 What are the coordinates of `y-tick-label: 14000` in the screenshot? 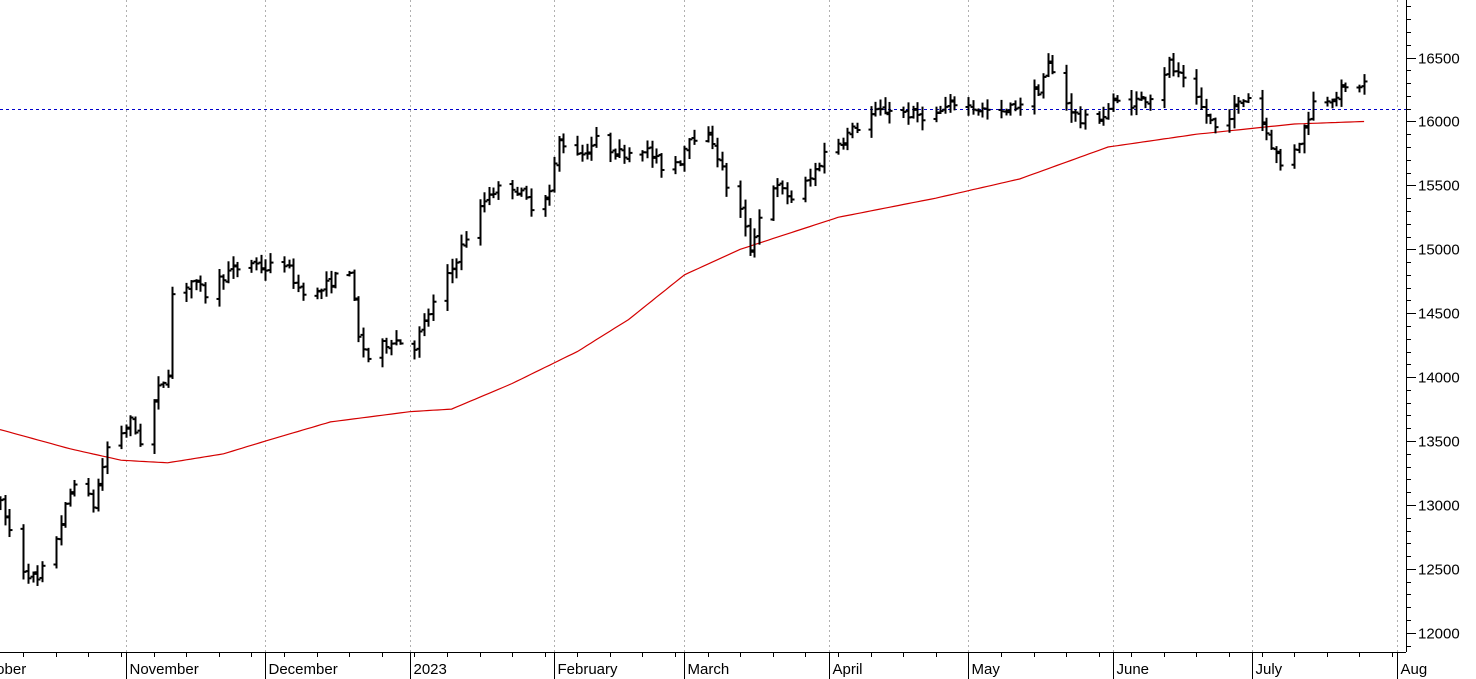 It's located at (1439, 378).